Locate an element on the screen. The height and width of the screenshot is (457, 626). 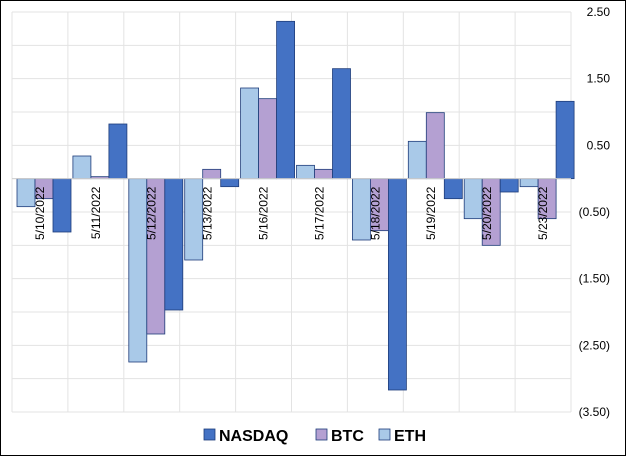
legend-item-nasdaq: NASDAQ is located at coordinates (245, 436).